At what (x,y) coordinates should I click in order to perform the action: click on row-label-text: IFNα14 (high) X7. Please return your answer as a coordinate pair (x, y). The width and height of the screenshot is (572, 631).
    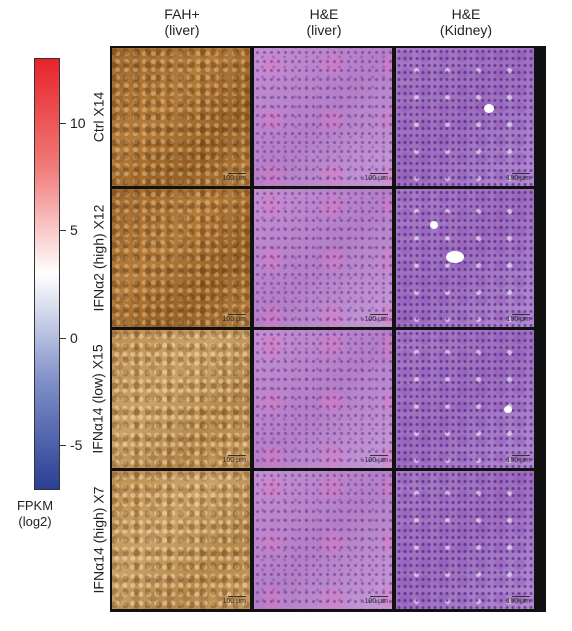
    Looking at the image, I should click on (98, 540).